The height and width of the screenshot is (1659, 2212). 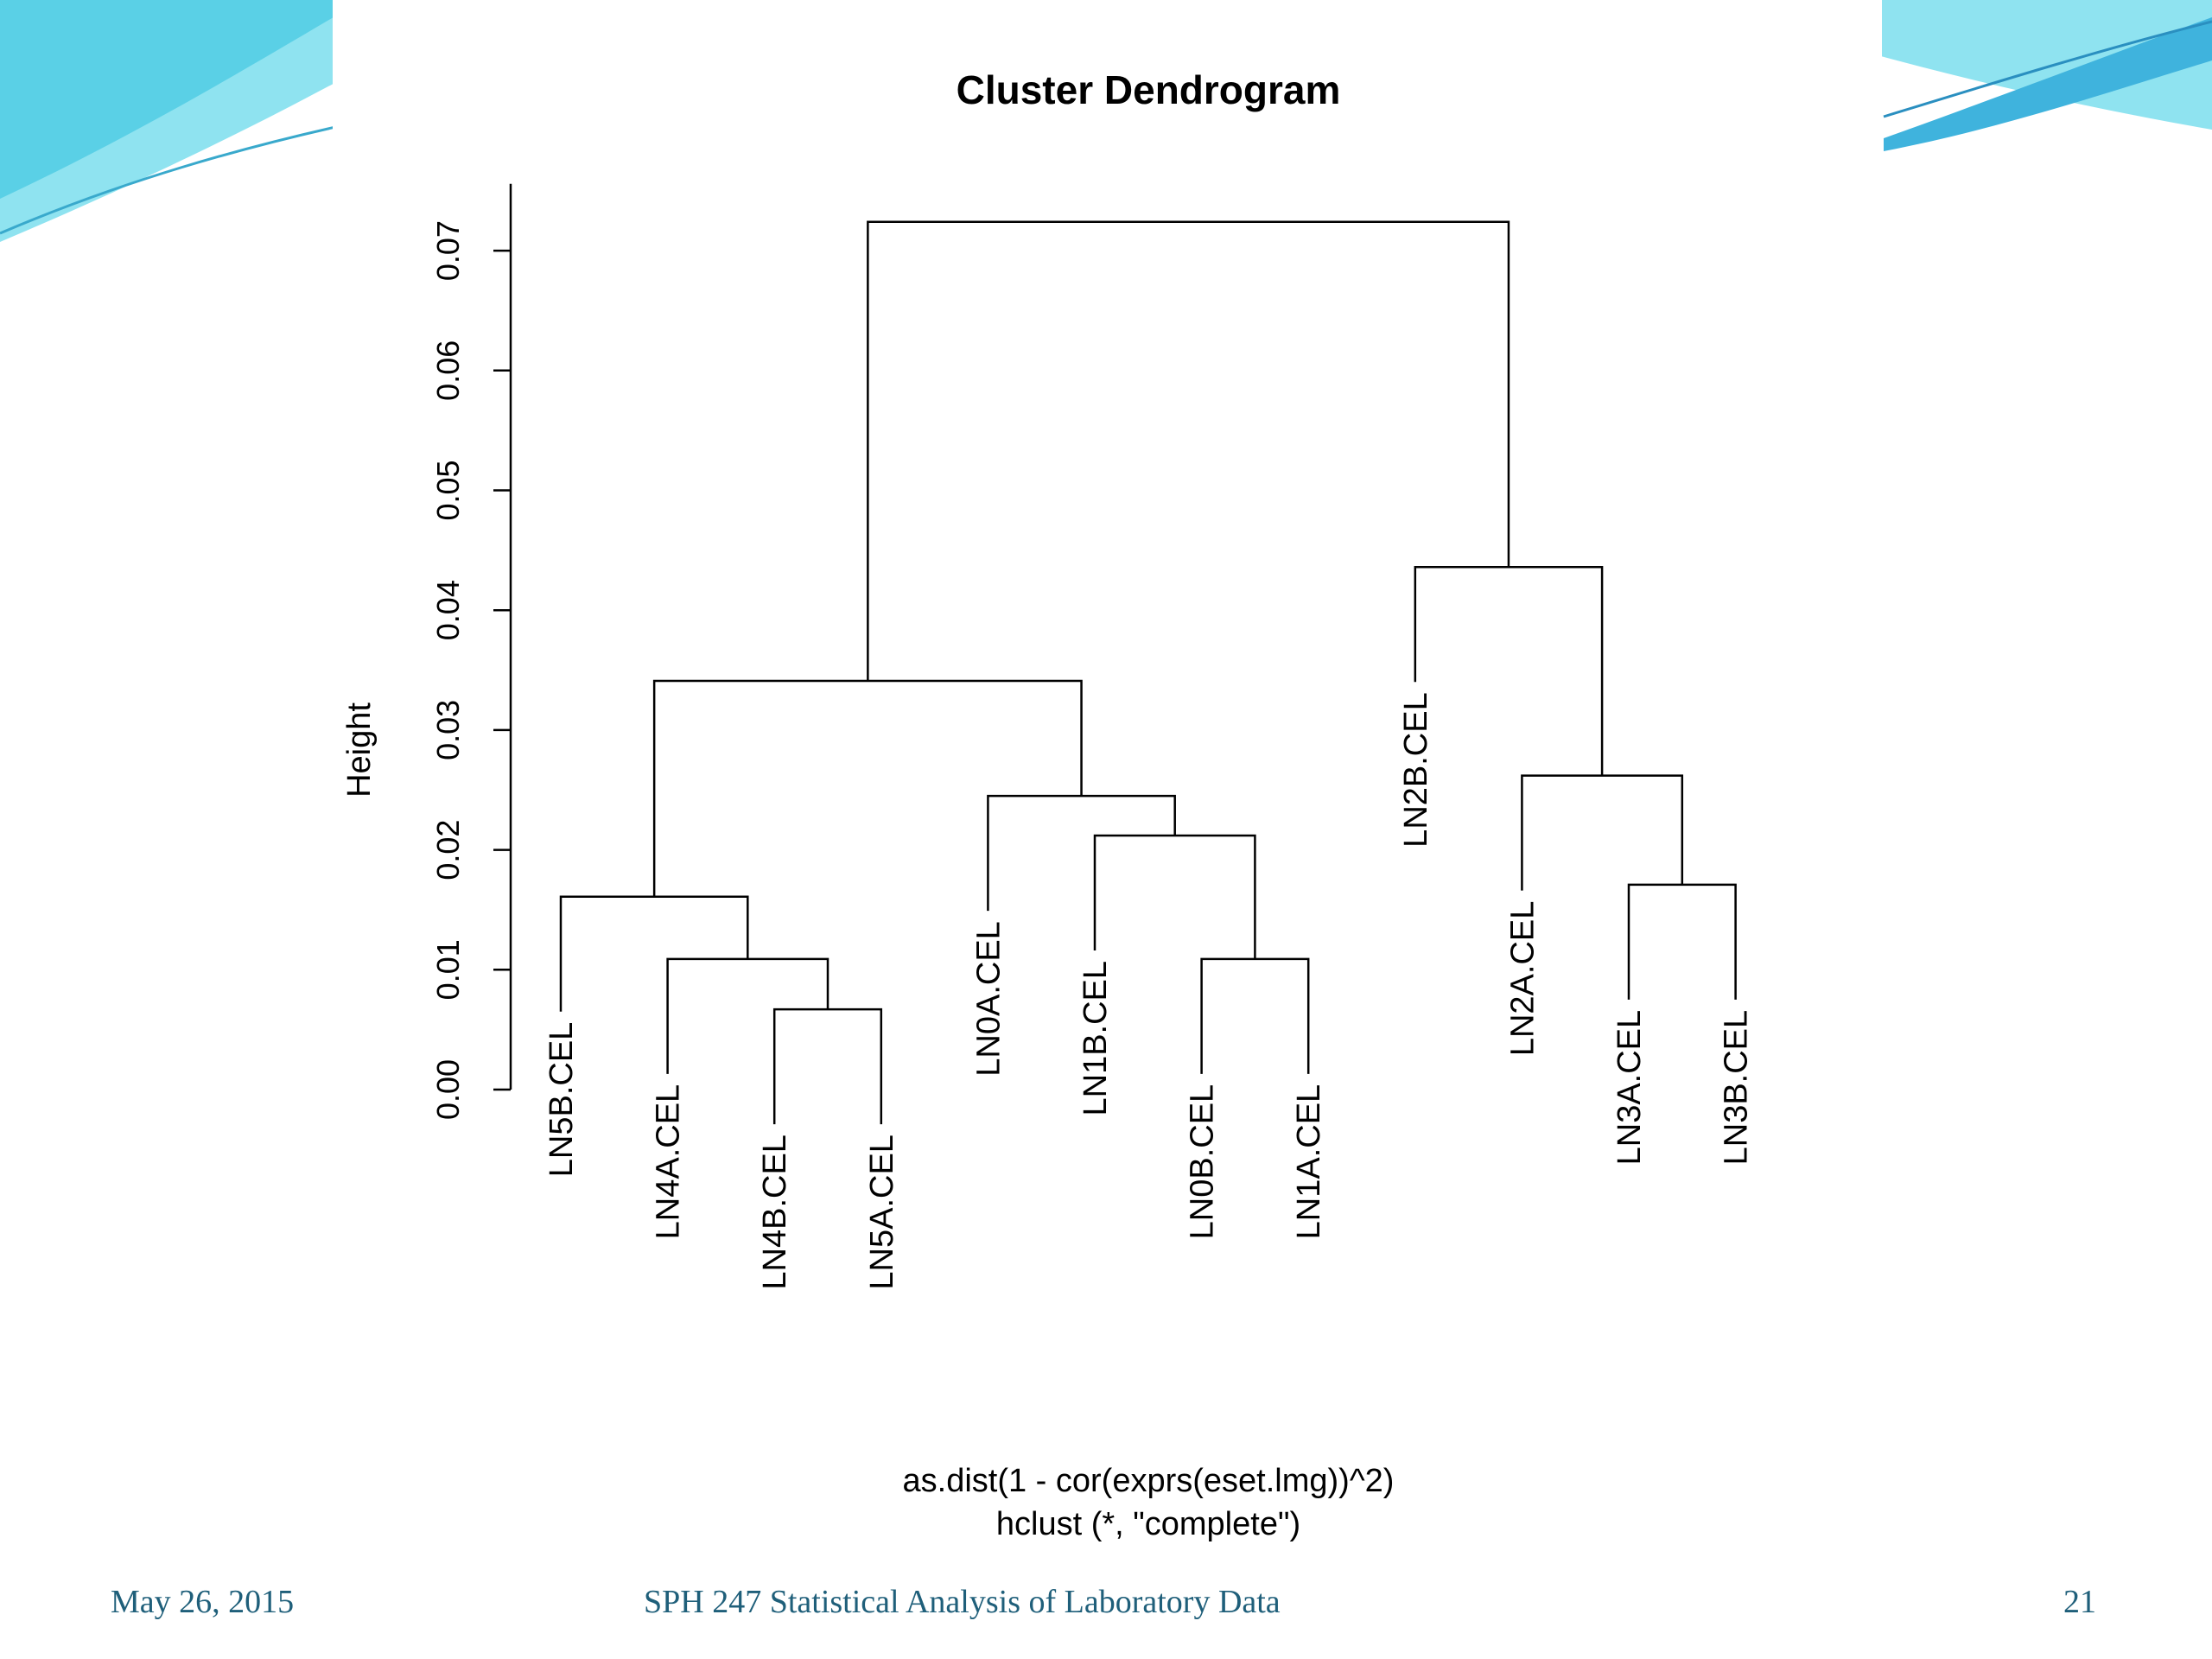 What do you see at coordinates (448, 1089) in the screenshot?
I see `y-tick-label: 0.00` at bounding box center [448, 1089].